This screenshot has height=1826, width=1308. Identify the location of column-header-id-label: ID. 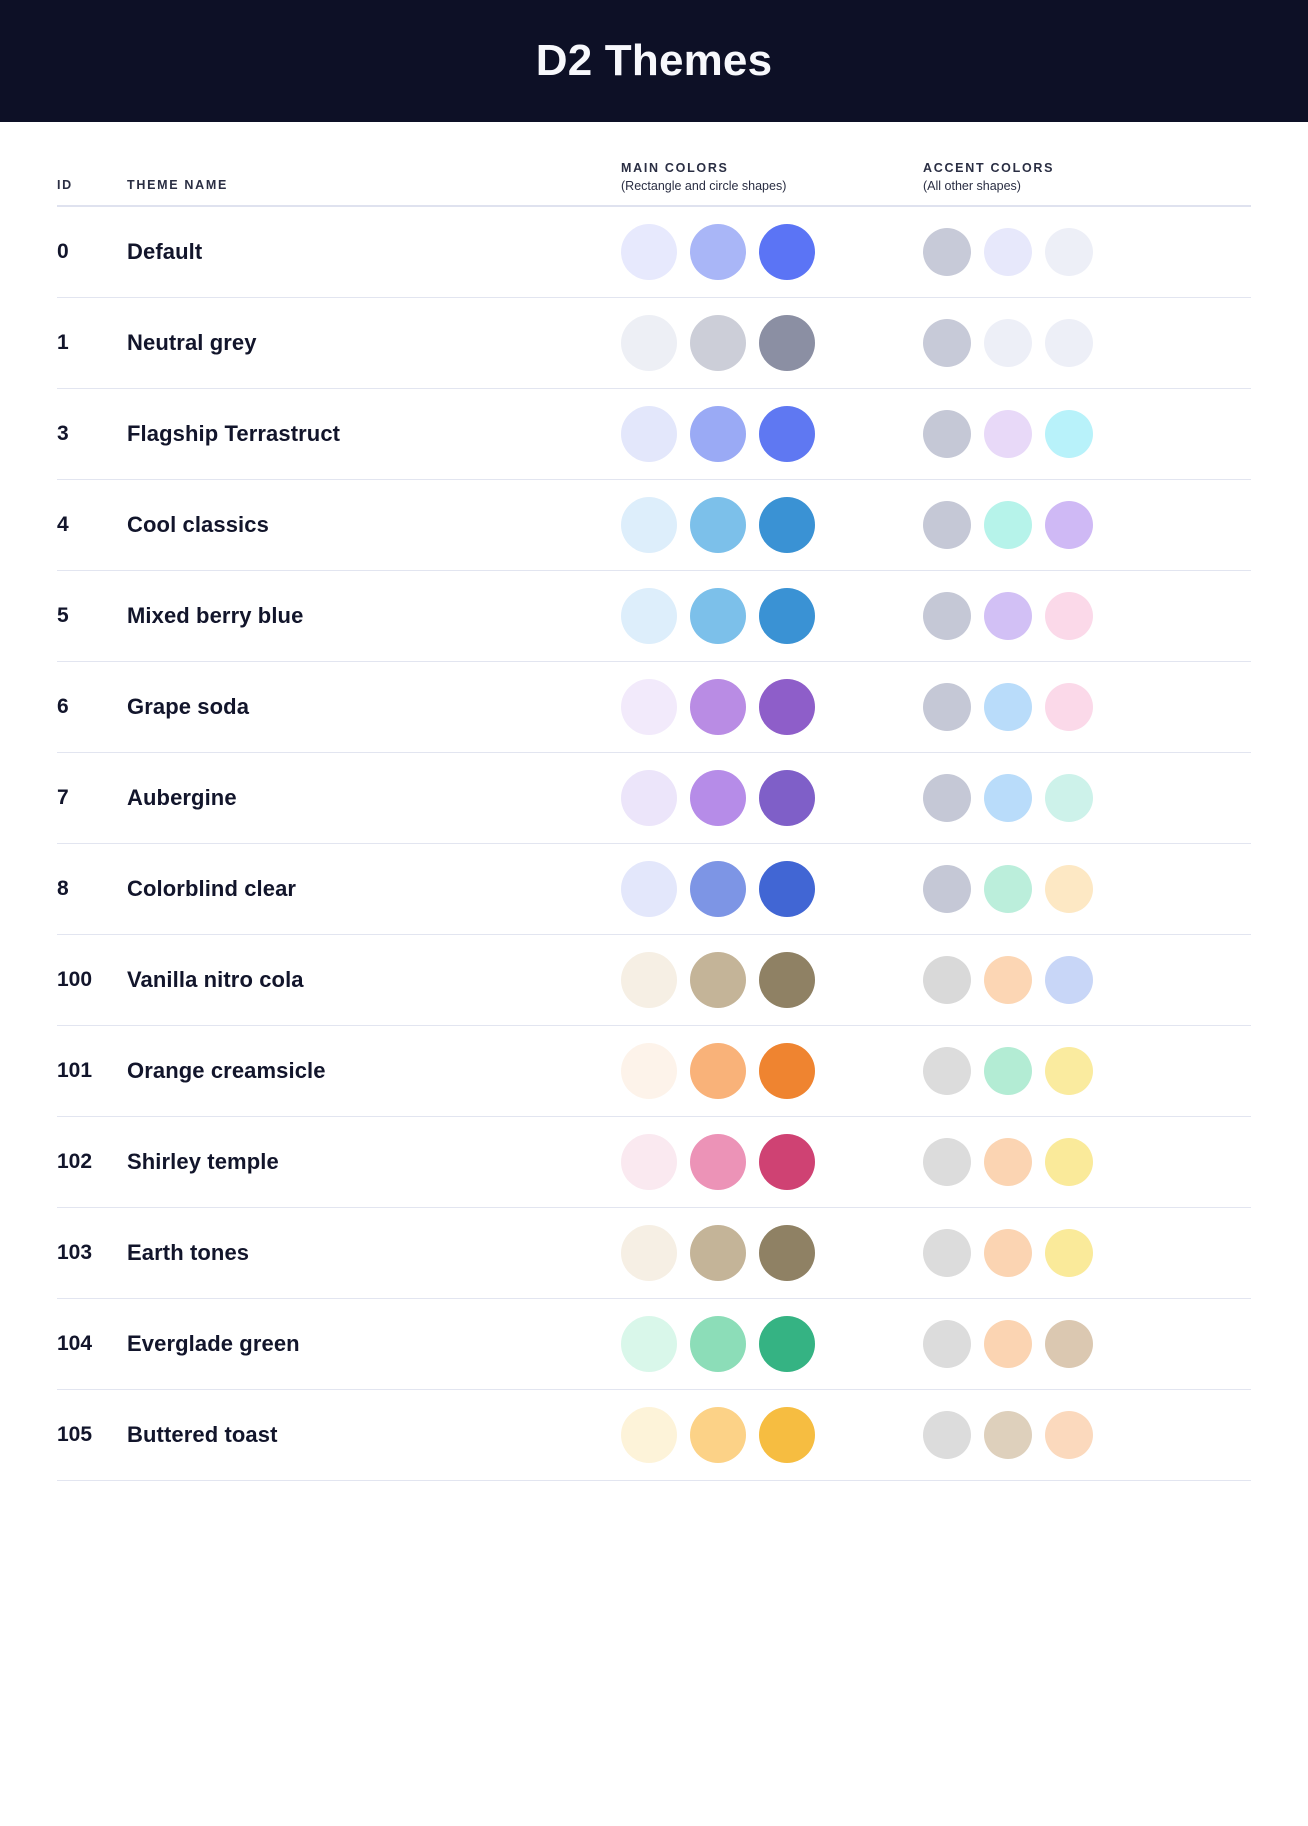
(65, 185).